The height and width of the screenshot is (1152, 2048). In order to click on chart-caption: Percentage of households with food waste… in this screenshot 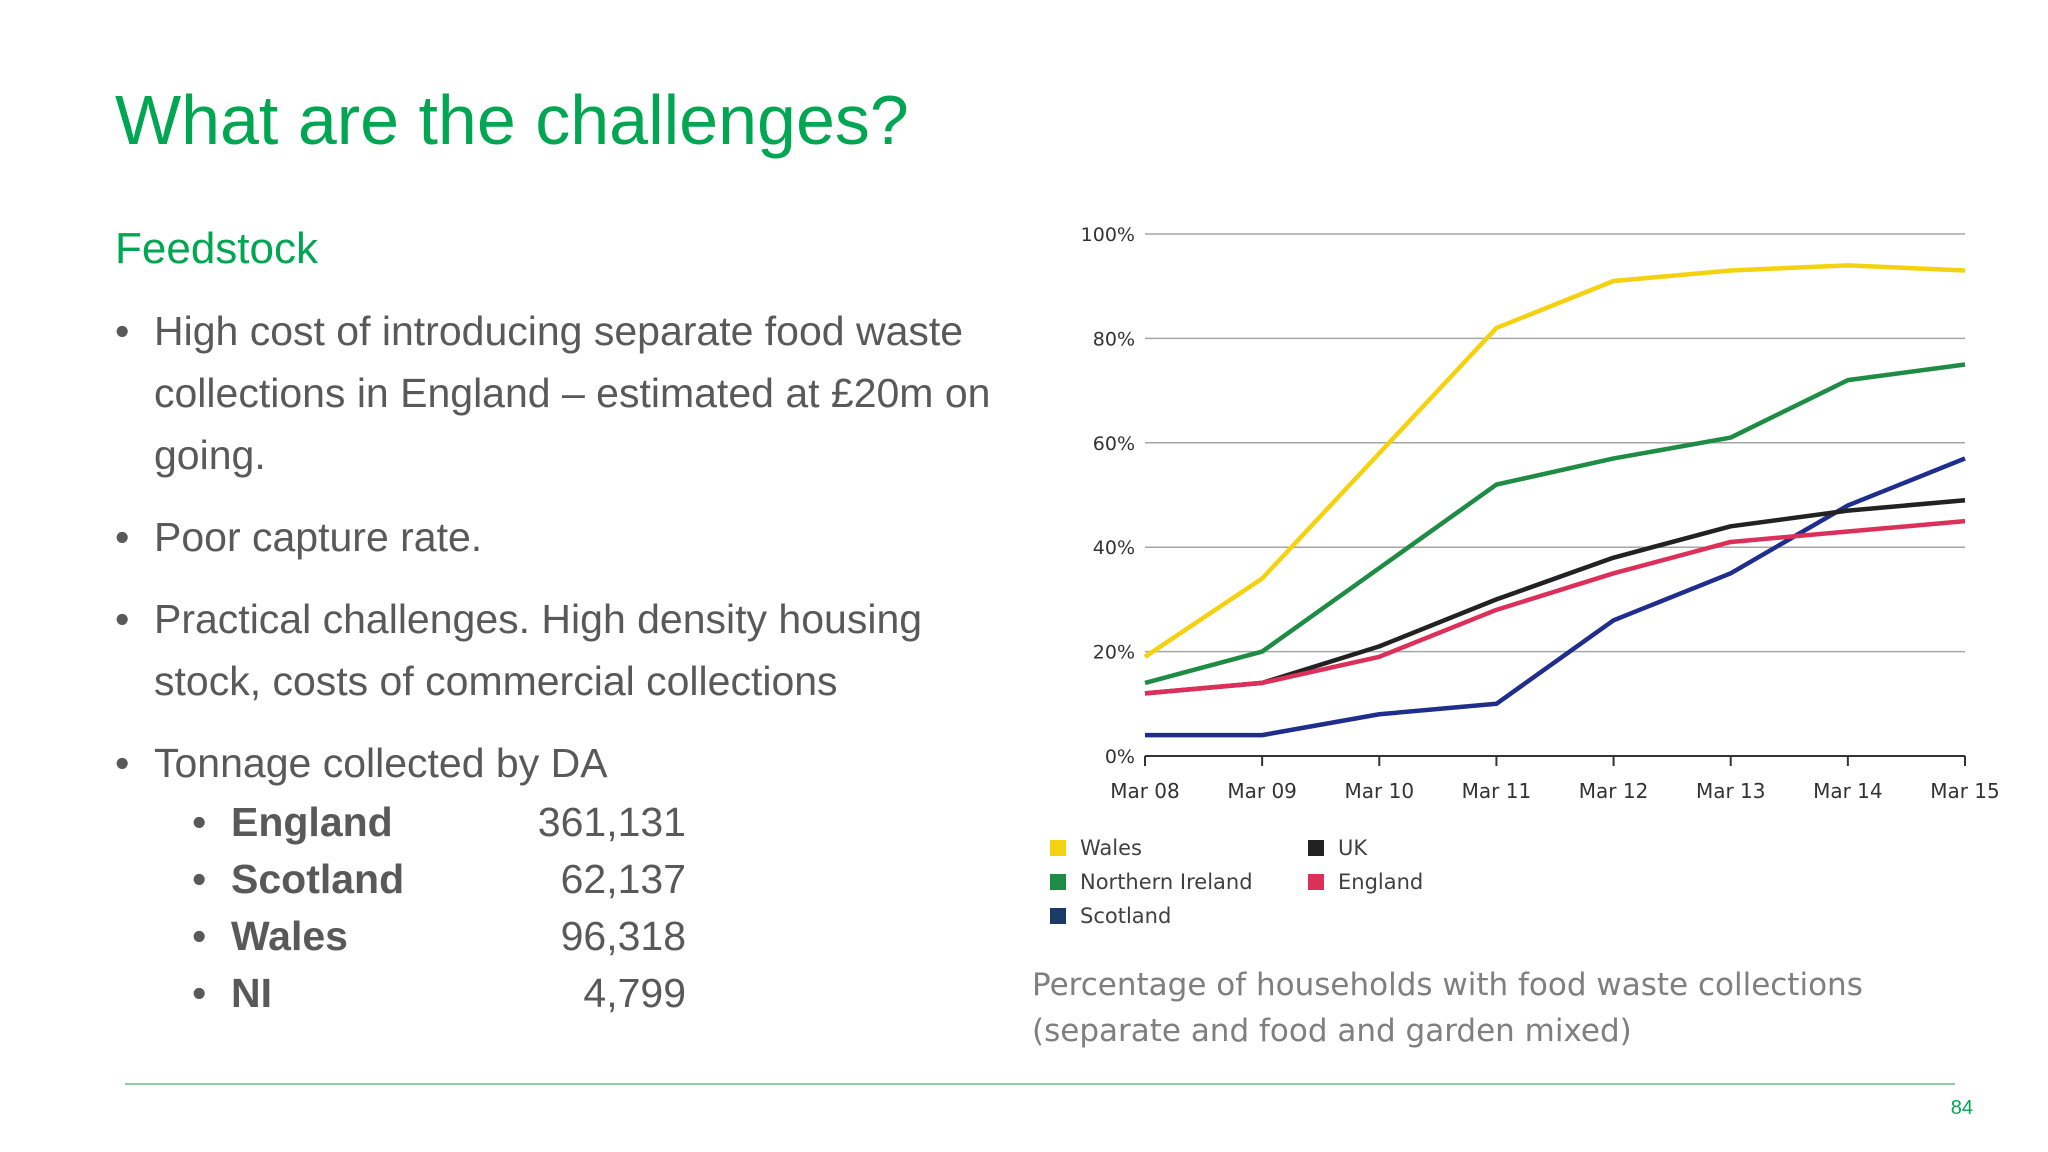, I will do `click(1447, 1008)`.